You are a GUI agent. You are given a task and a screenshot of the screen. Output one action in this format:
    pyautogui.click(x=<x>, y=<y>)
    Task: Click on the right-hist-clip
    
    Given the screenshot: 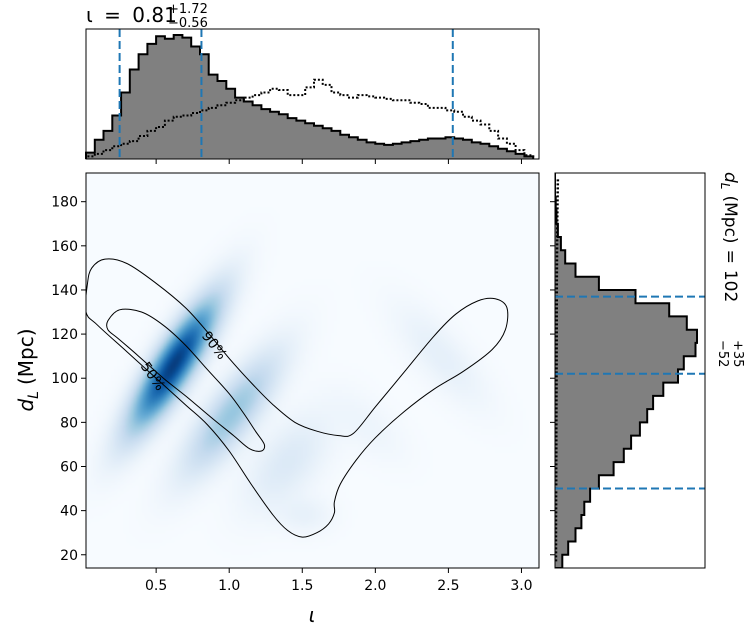 What is the action you would take?
    pyautogui.click(x=626, y=370)
    